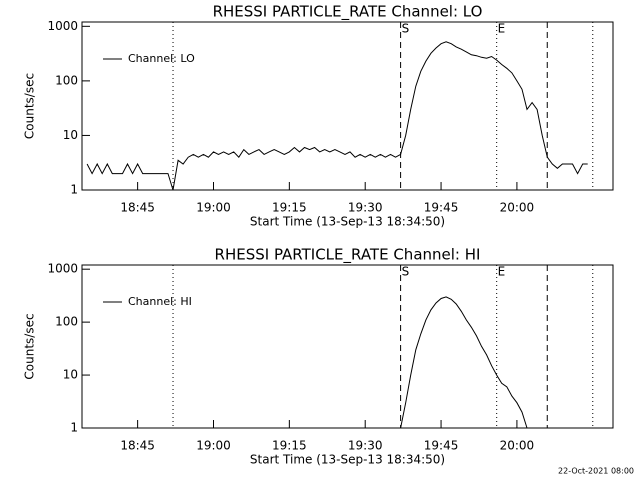 The image size is (640, 480). Describe the element at coordinates (348, 255) in the screenshot. I see `chart-title: RHESSI PARTICLE_RATE Channel: HI` at that location.